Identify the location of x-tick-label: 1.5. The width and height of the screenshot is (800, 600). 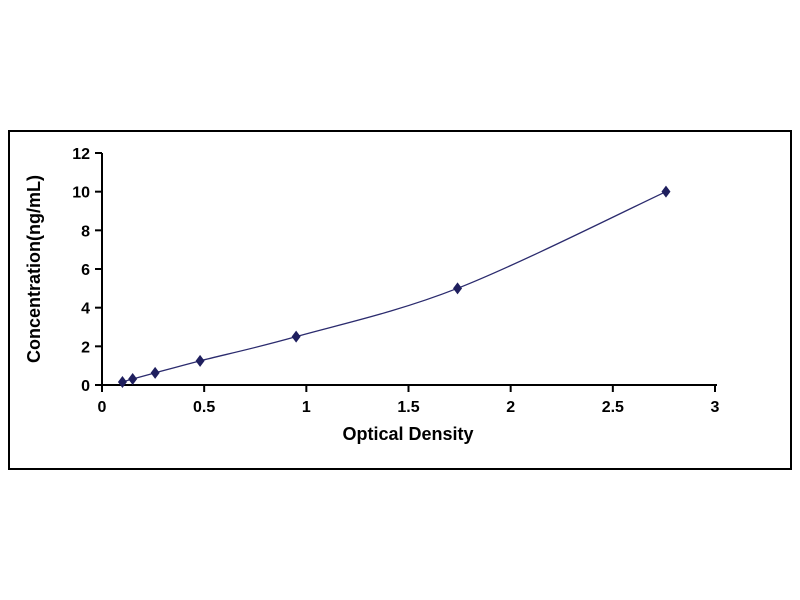
(408, 407).